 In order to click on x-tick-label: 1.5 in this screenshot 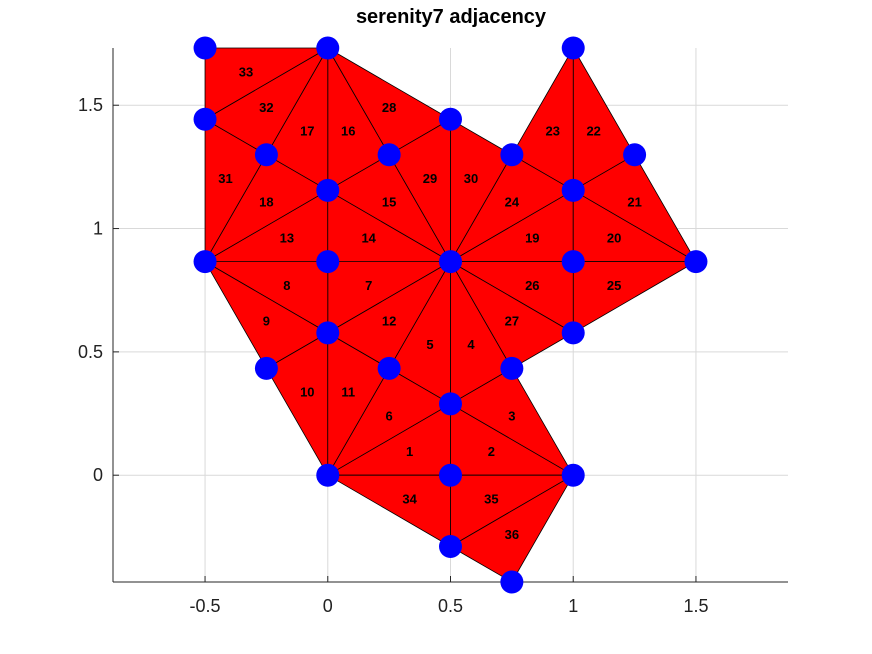, I will do `click(695, 606)`.